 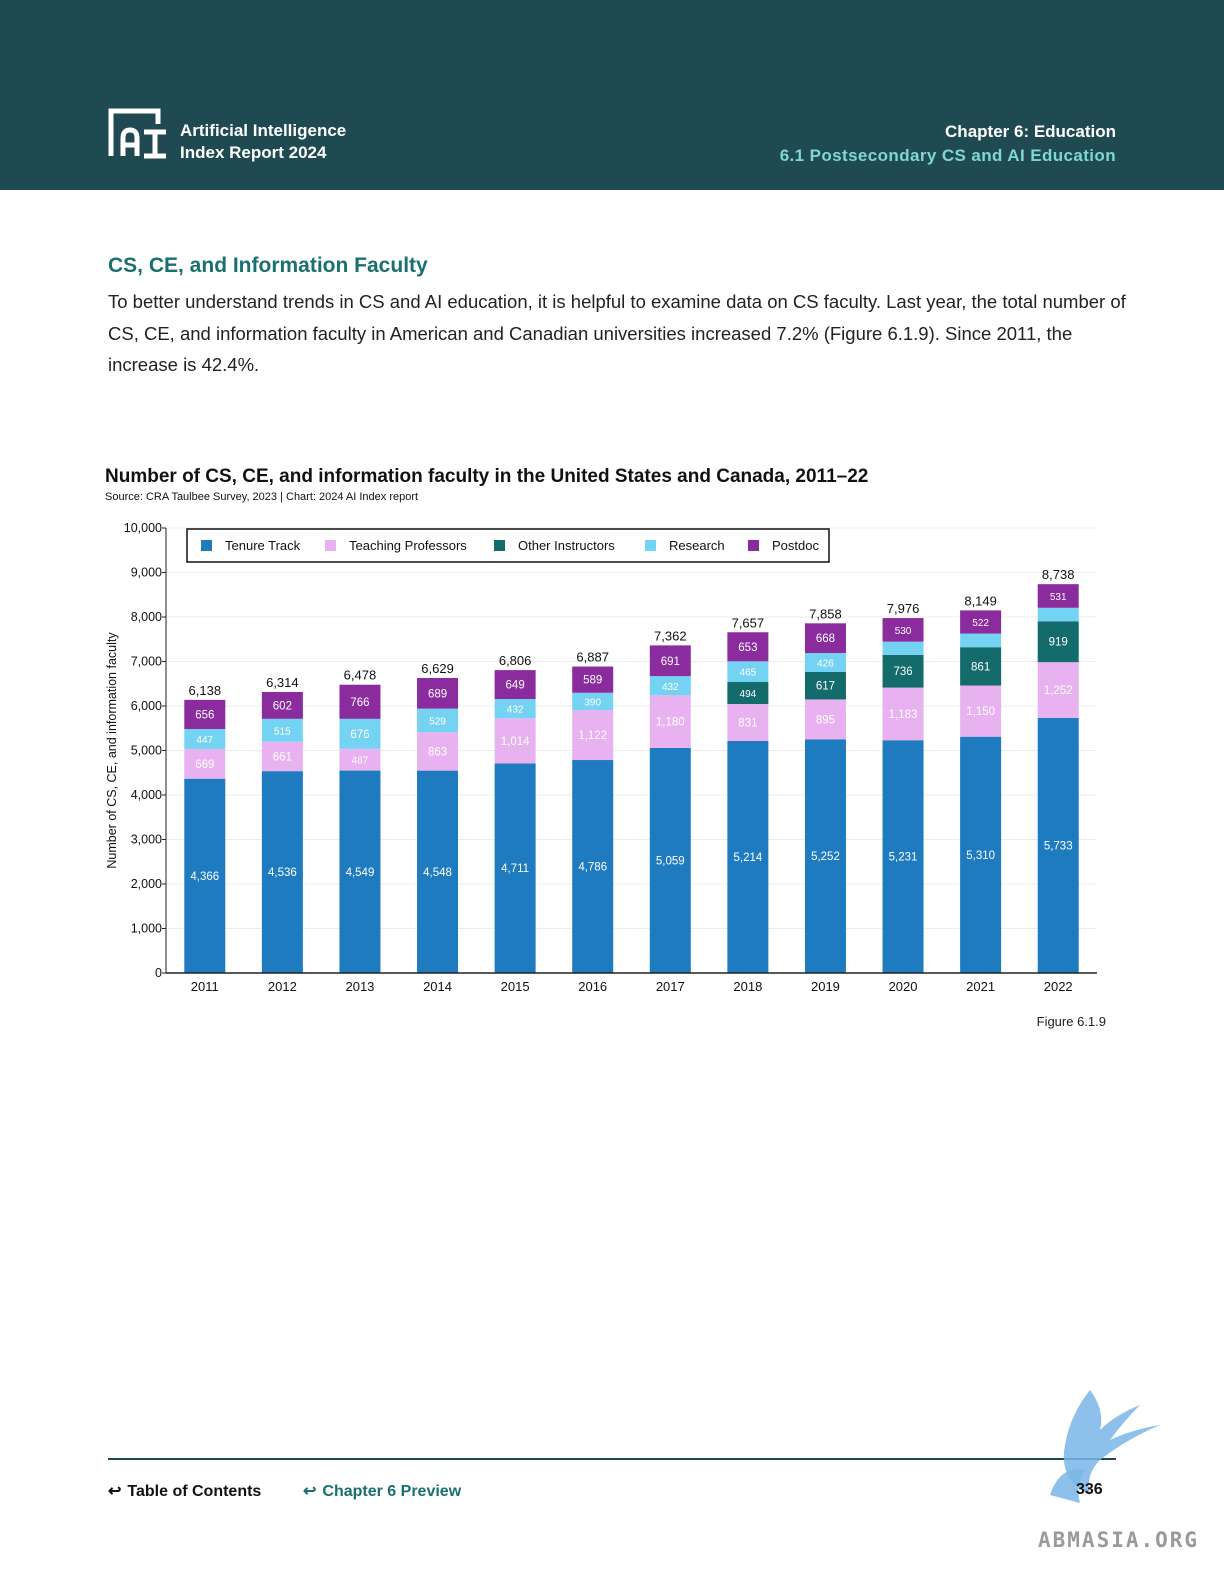 I want to click on x-tick-label: 2011, so click(x=205, y=986).